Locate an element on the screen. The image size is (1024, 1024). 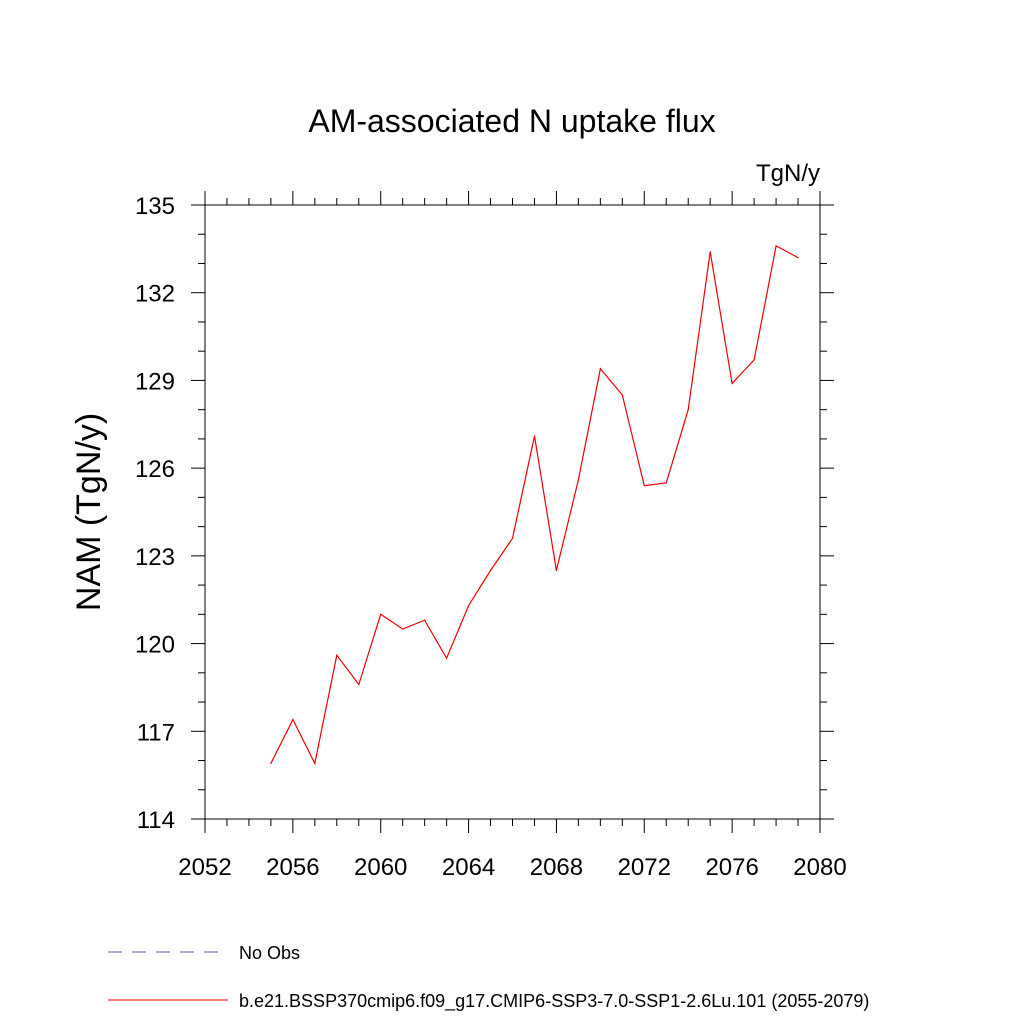
x-tick-label: 2052 is located at coordinates (204, 867).